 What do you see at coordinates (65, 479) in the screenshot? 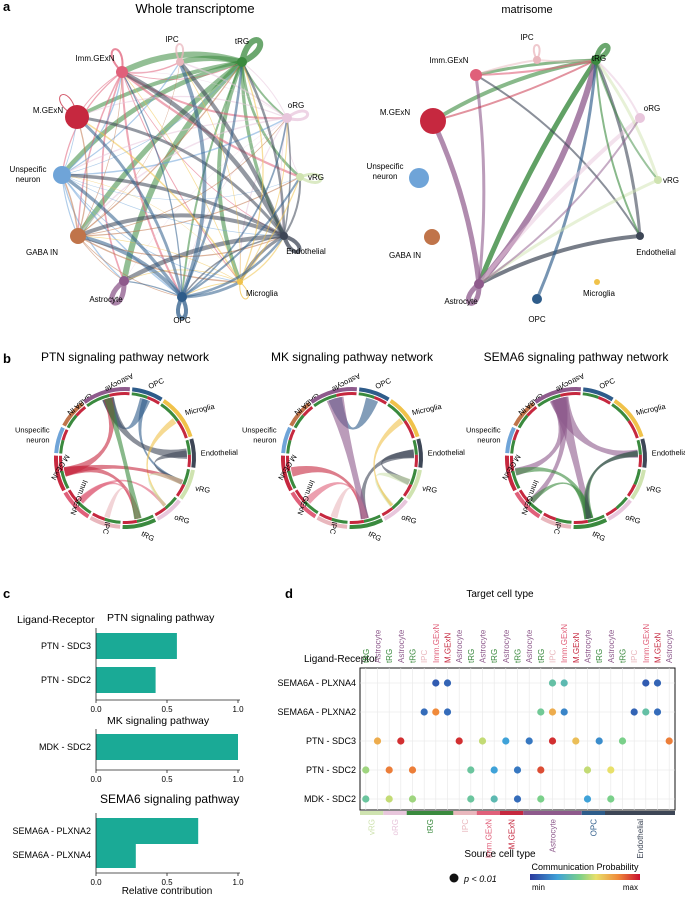
I see `sector-inner-m-gexn` at bounding box center [65, 479].